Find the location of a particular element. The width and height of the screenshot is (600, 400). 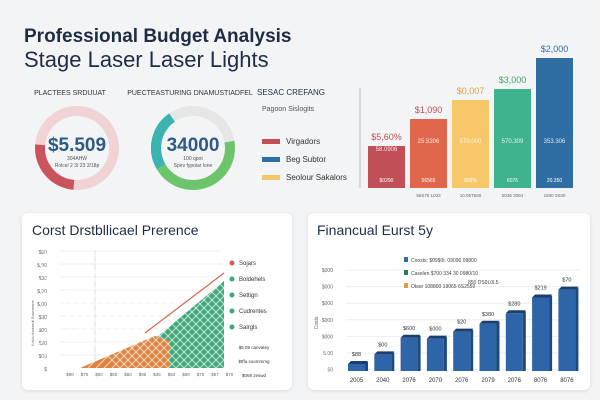

x-tick-label: $90 is located at coordinates (186, 374).